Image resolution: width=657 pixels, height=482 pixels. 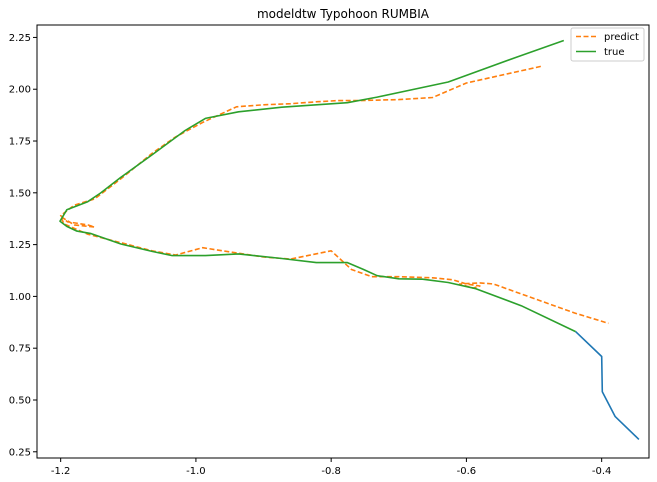 I want to click on y-tick-label: 2.00, so click(x=20, y=90).